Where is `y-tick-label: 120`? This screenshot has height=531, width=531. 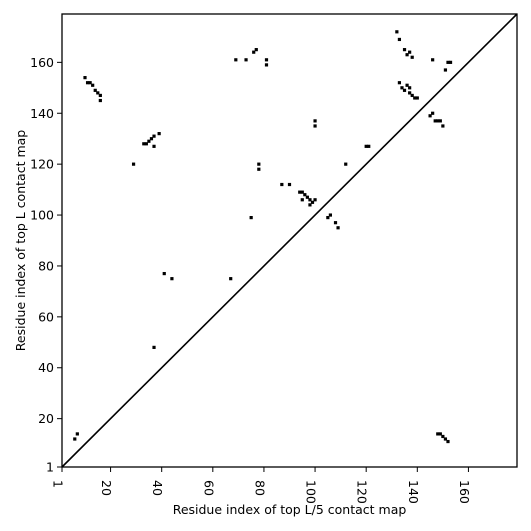
y-tick-label: 120 is located at coordinates (42, 164).